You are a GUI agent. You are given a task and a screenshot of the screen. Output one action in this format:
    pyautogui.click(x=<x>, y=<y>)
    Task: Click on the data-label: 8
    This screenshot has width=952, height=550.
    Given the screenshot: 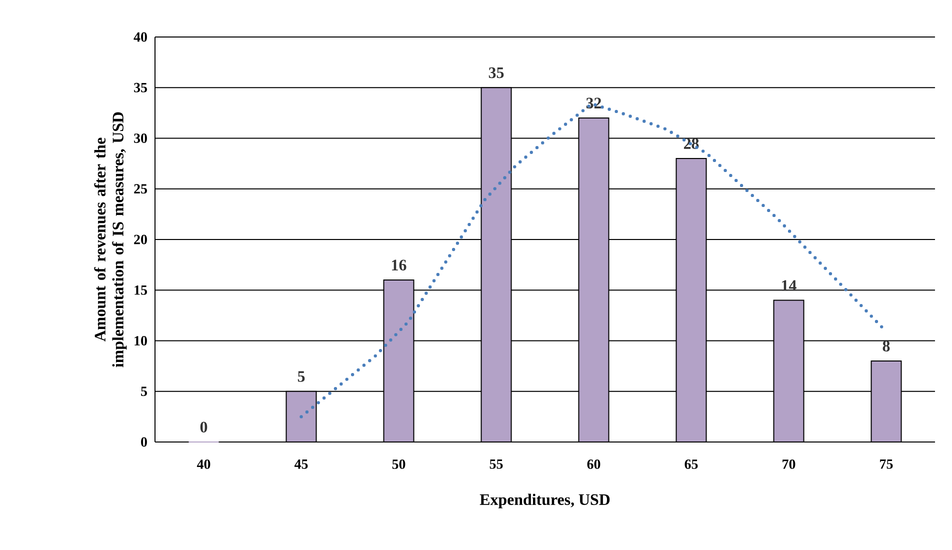 What is the action you would take?
    pyautogui.click(x=886, y=346)
    